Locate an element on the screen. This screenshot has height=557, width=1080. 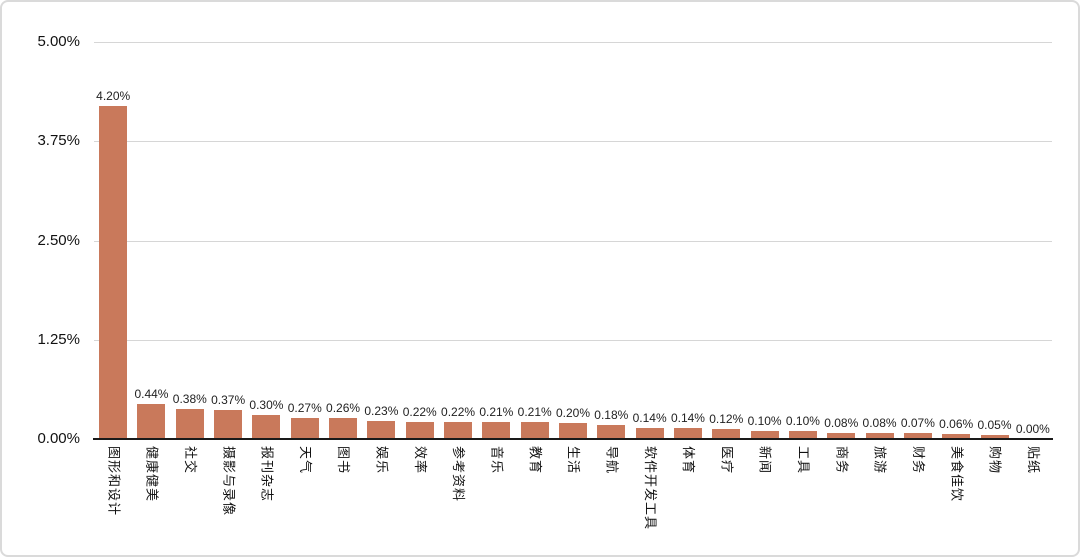
bar-value-label: 0.26% is located at coordinates (343, 408).